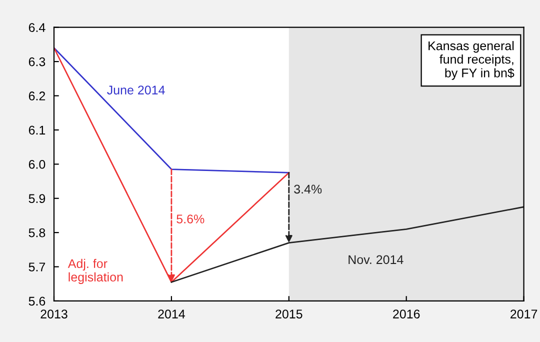  What do you see at coordinates (289, 314) in the screenshot?
I see `x-tick-label: 2015` at bounding box center [289, 314].